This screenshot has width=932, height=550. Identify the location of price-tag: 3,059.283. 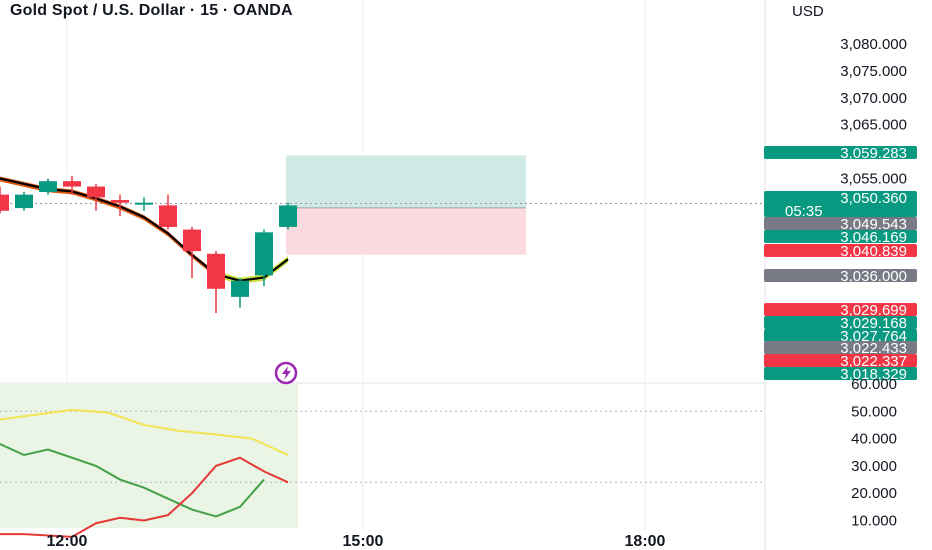
(840, 153).